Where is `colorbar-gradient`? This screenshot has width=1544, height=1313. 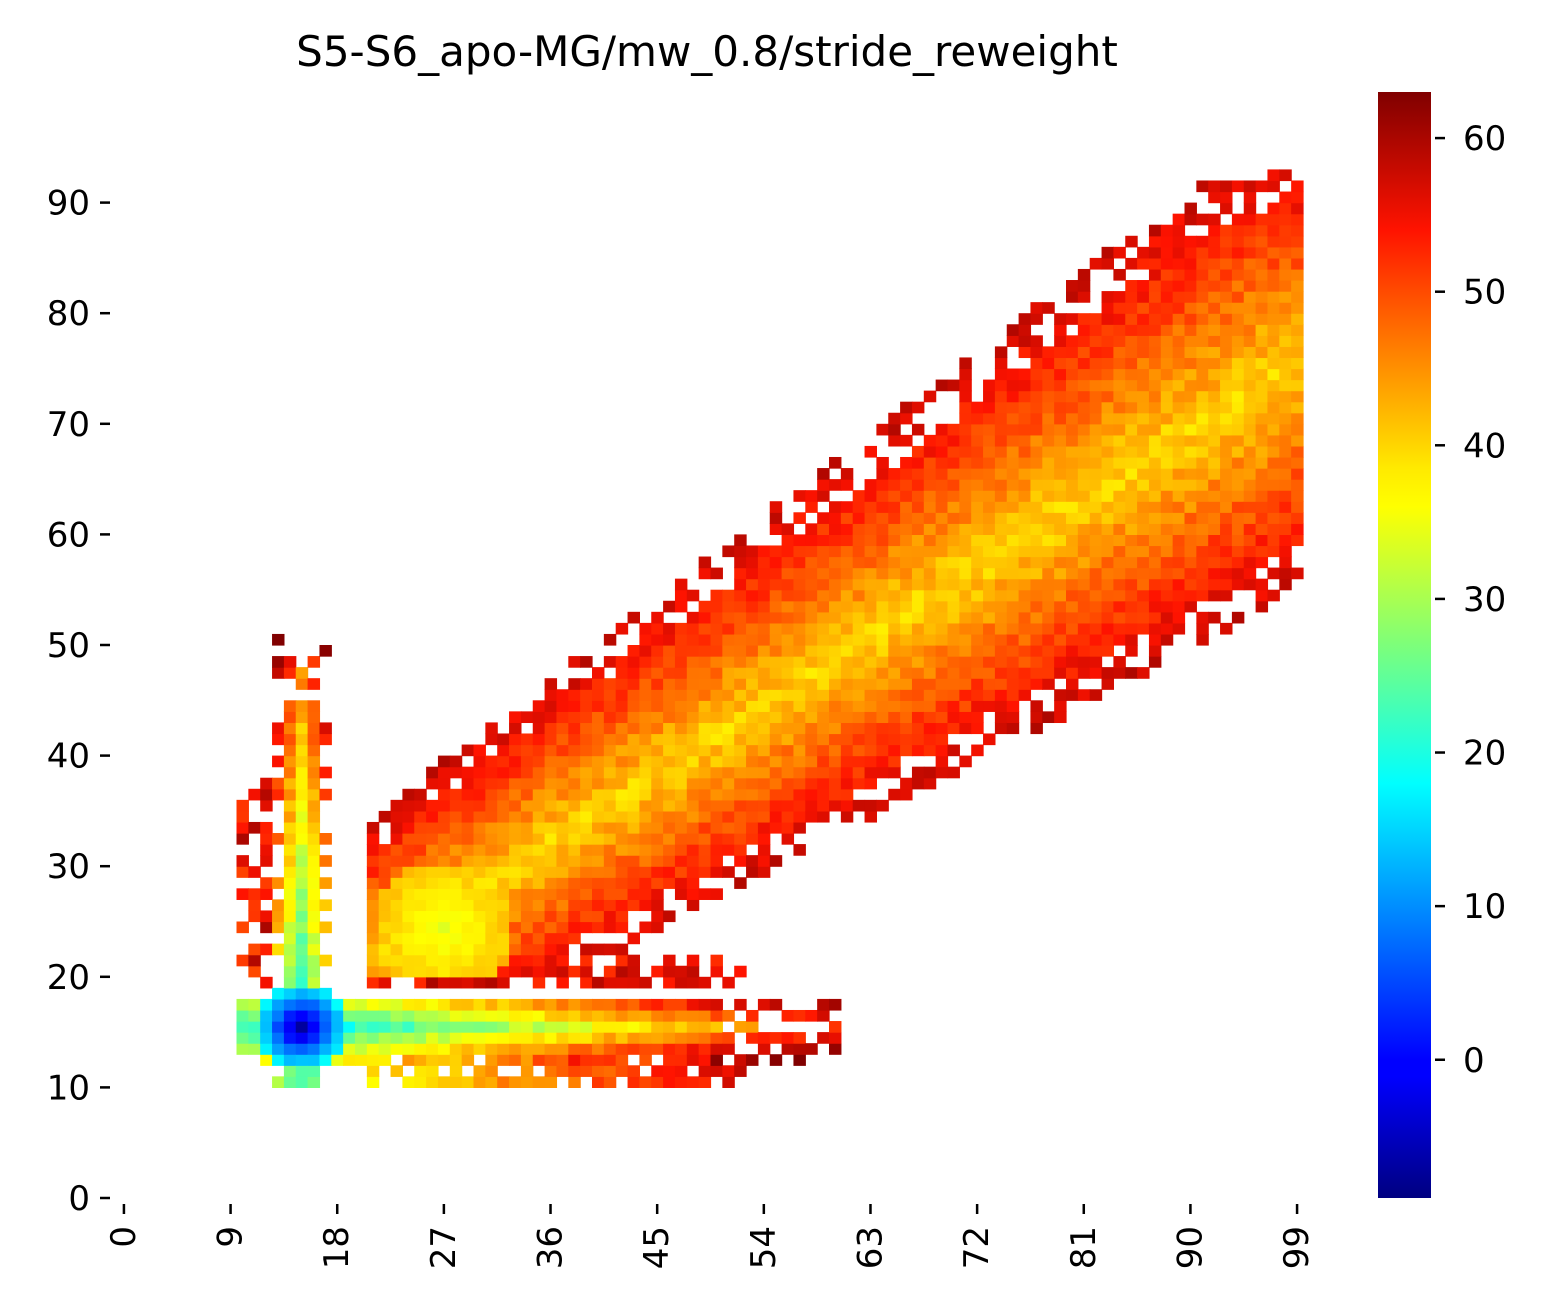
colorbar-gradient is located at coordinates (1404, 645).